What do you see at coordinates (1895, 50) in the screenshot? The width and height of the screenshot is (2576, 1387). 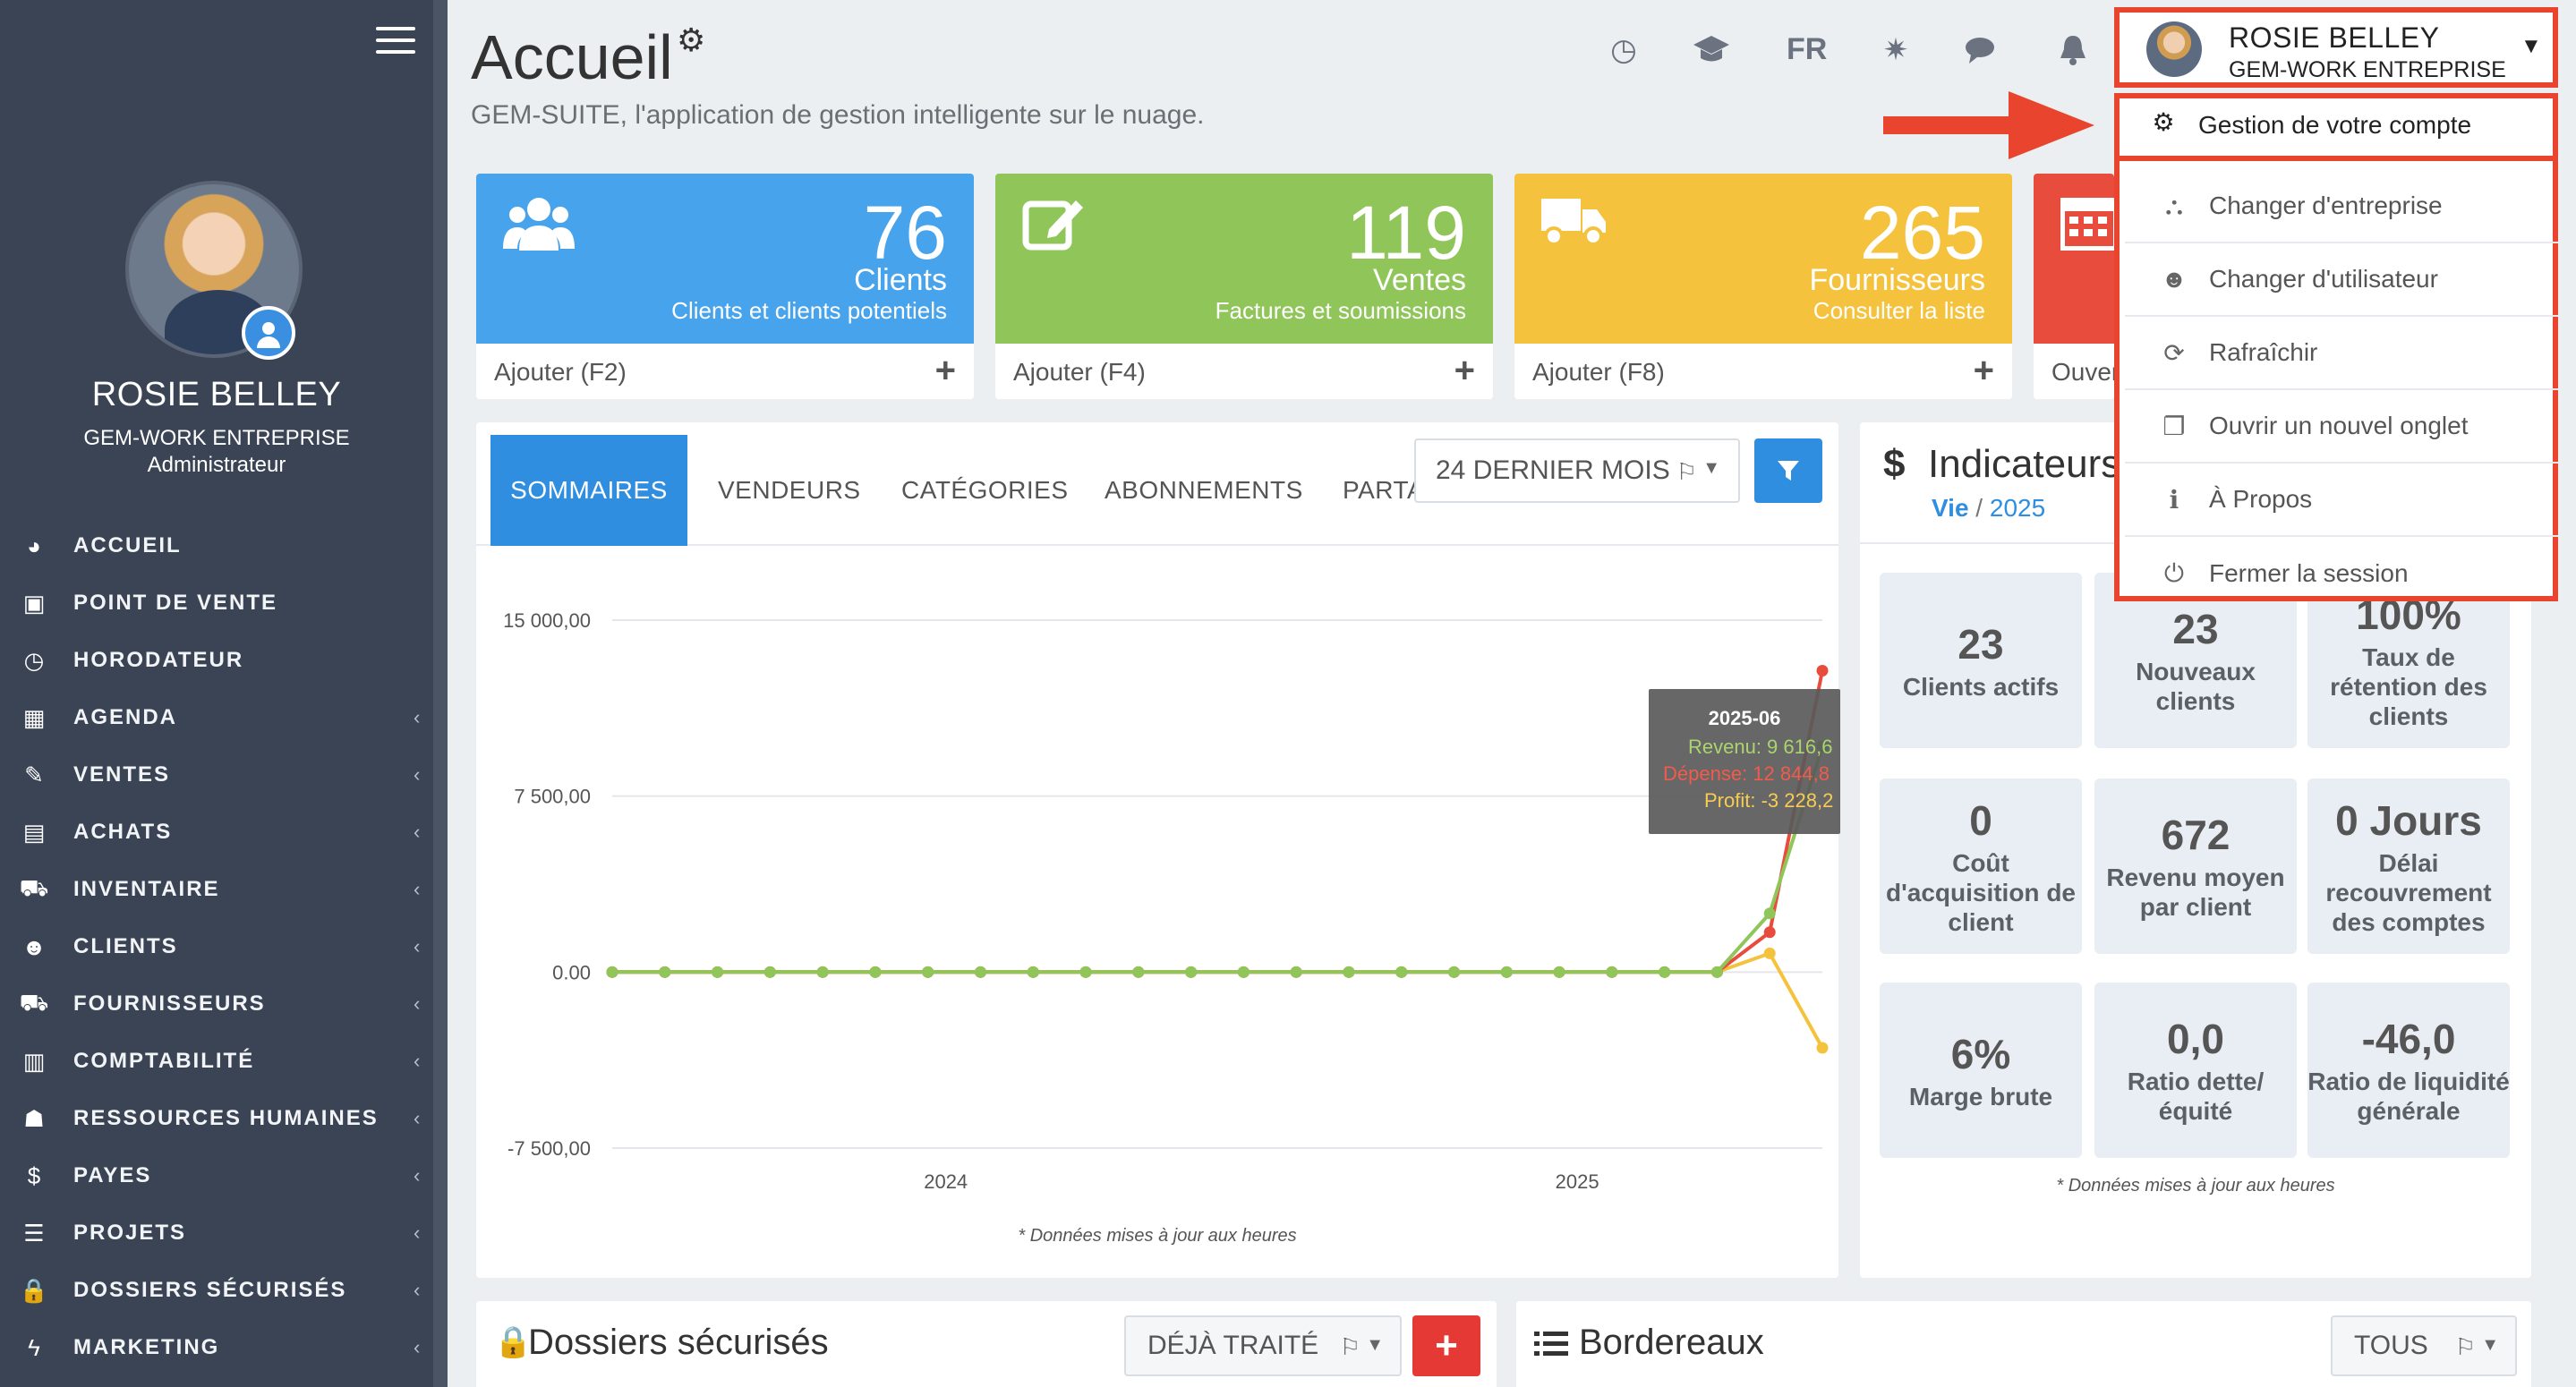 I see `settings-icon: ✷` at bounding box center [1895, 50].